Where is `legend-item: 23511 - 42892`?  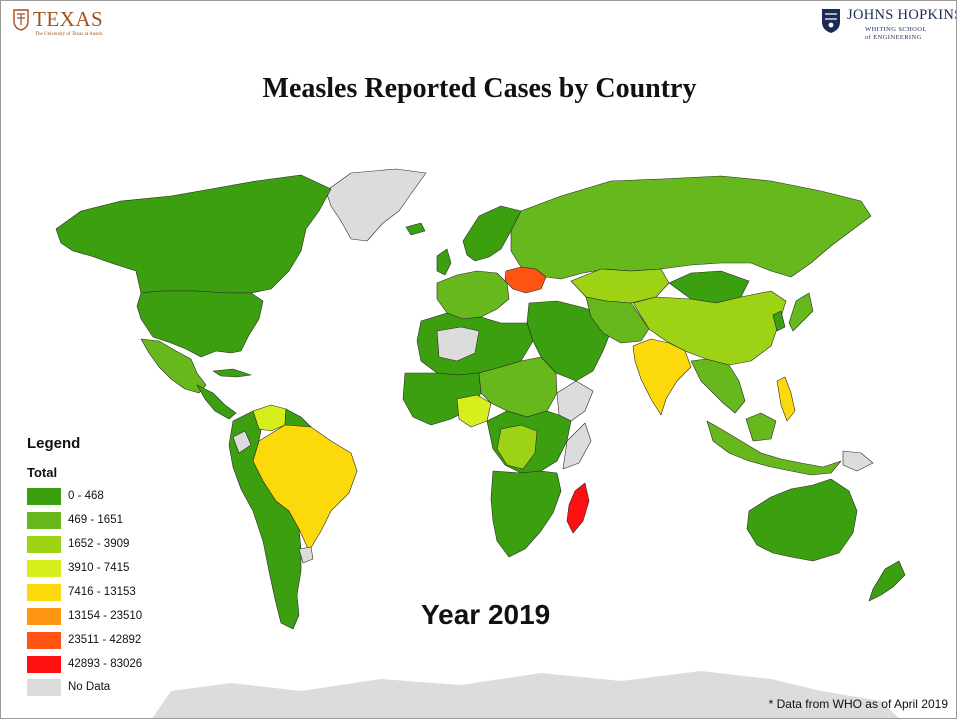 legend-item: 23511 - 42892 is located at coordinates (97, 641).